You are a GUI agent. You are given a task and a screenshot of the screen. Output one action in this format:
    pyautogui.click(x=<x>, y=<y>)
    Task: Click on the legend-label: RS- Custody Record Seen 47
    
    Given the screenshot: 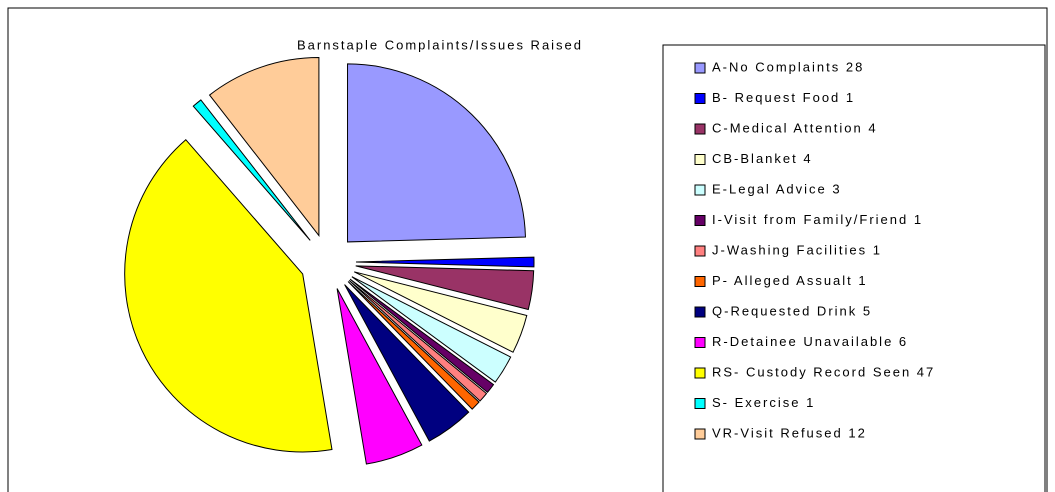 What is the action you would take?
    pyautogui.click(x=823, y=371)
    